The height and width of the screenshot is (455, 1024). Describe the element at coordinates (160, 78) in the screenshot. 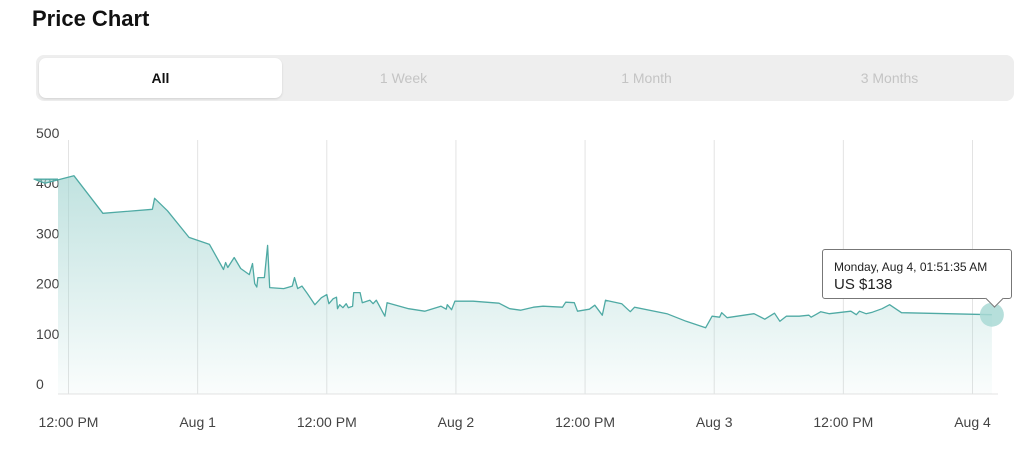

I see `tab-all: All` at that location.